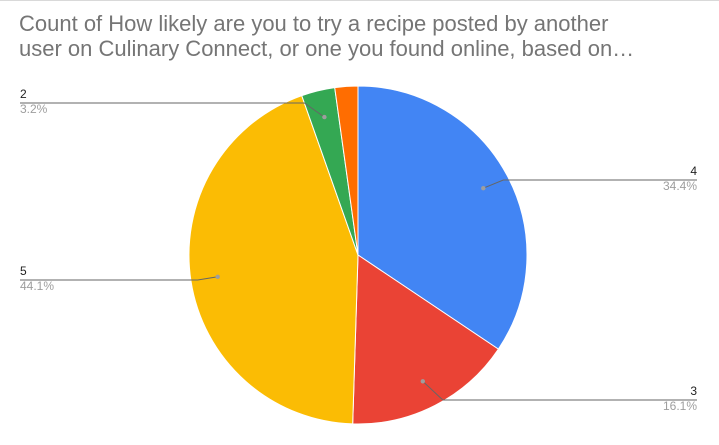 This screenshot has height=445, width=719. I want to click on slice-percent-2: 3.2%, so click(34, 109).